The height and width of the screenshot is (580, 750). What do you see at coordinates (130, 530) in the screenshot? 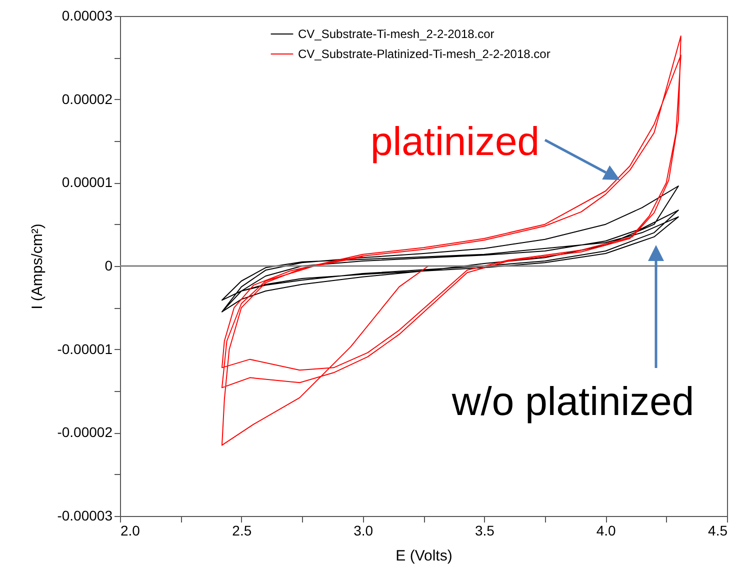
I see `x-tick-label: 2.0` at bounding box center [130, 530].